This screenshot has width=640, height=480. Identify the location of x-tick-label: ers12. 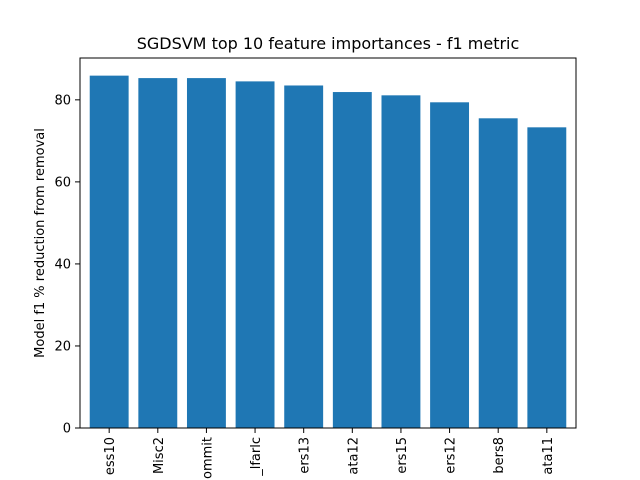
(451, 455).